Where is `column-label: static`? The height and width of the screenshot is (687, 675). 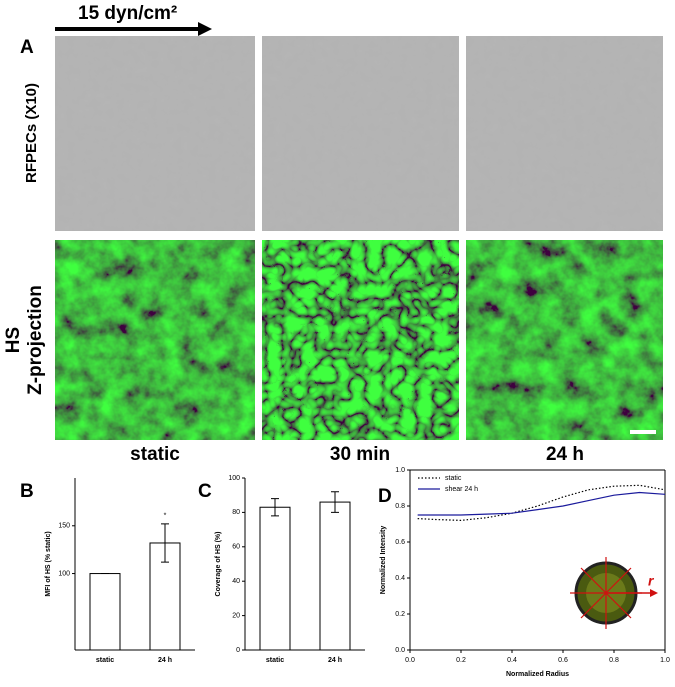
column-label: static is located at coordinates (155, 454).